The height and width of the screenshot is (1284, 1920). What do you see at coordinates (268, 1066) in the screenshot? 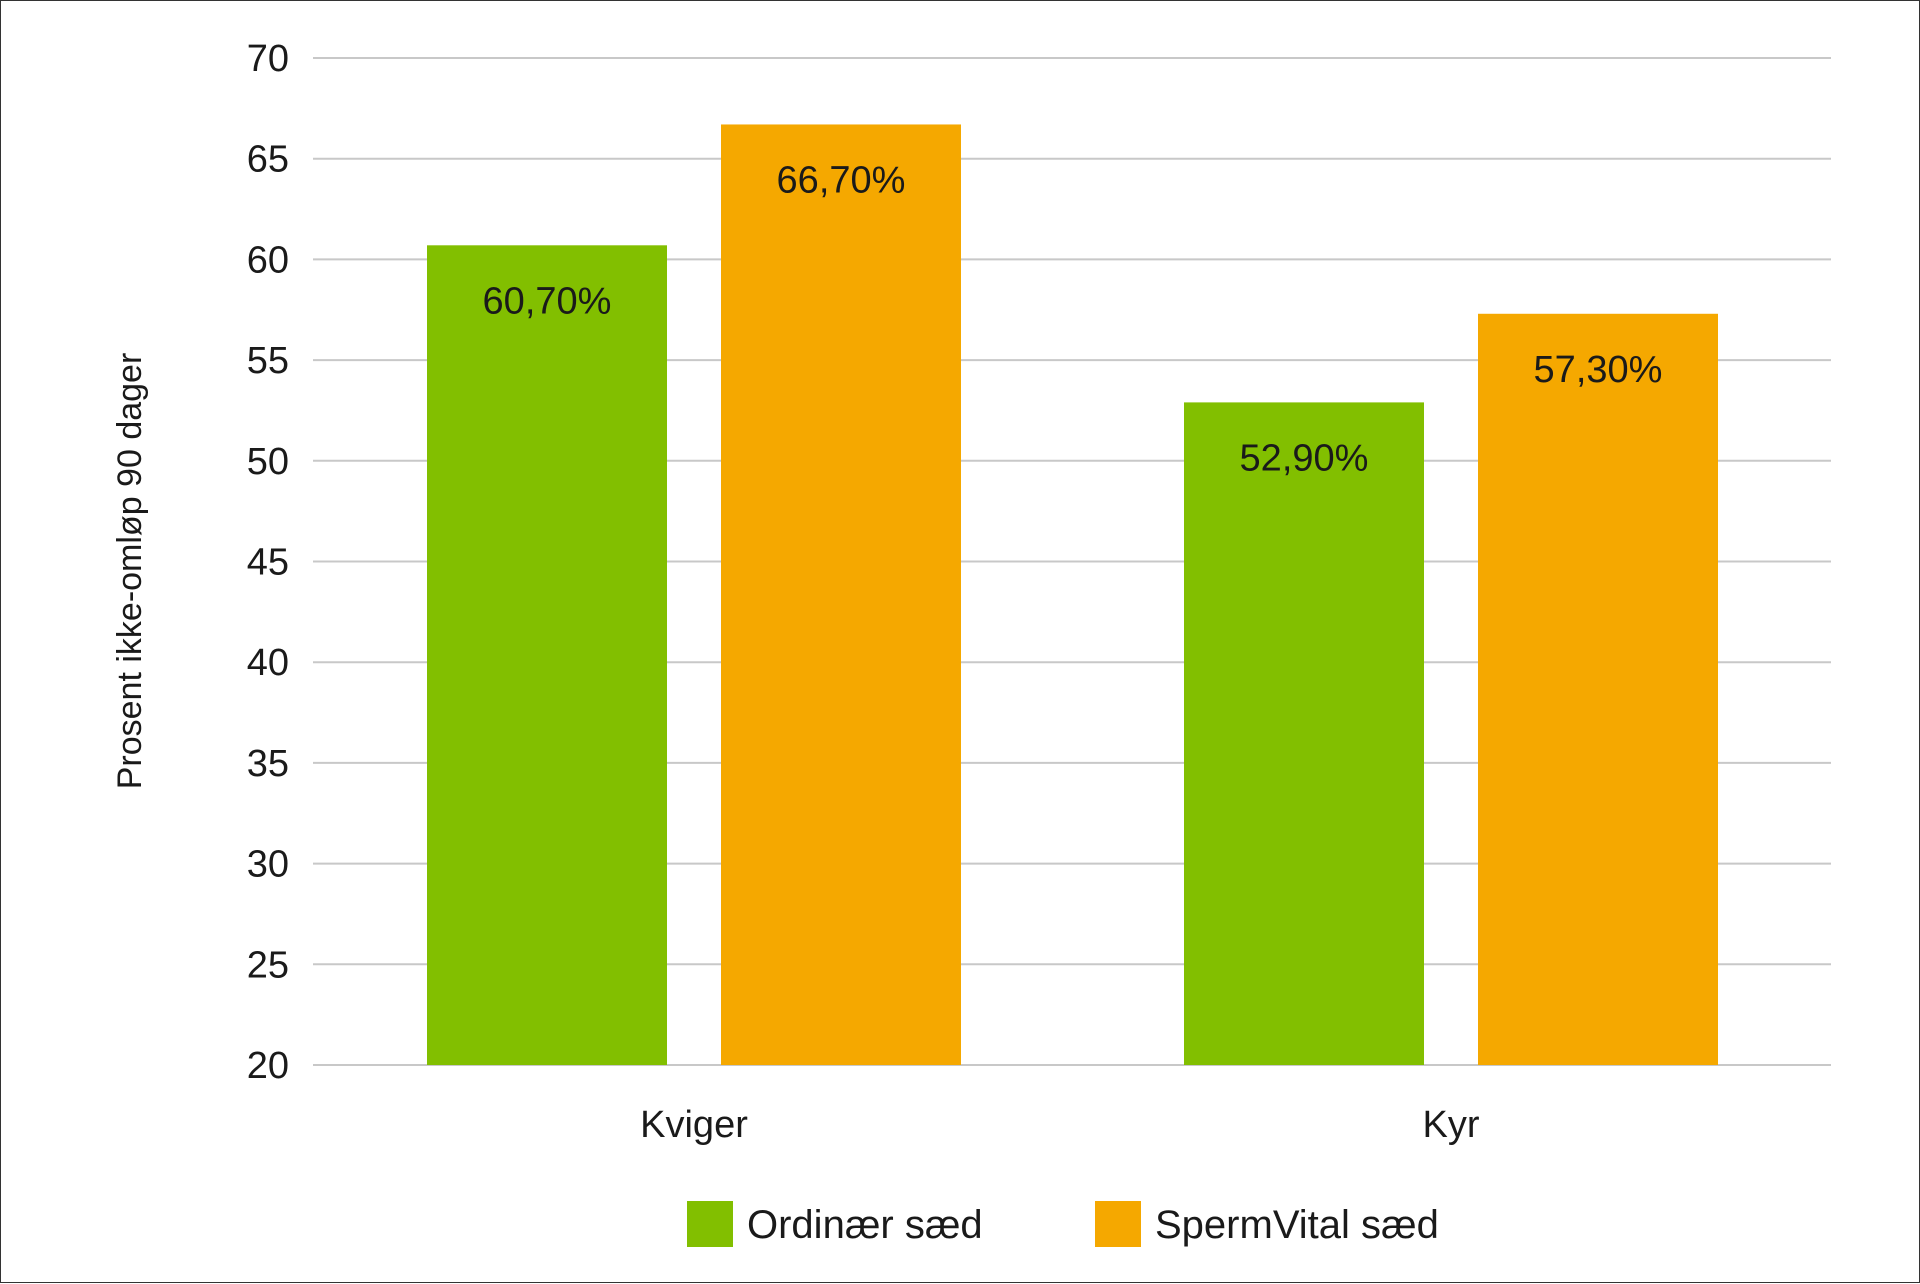
I see `y-tick-label: 20` at bounding box center [268, 1066].